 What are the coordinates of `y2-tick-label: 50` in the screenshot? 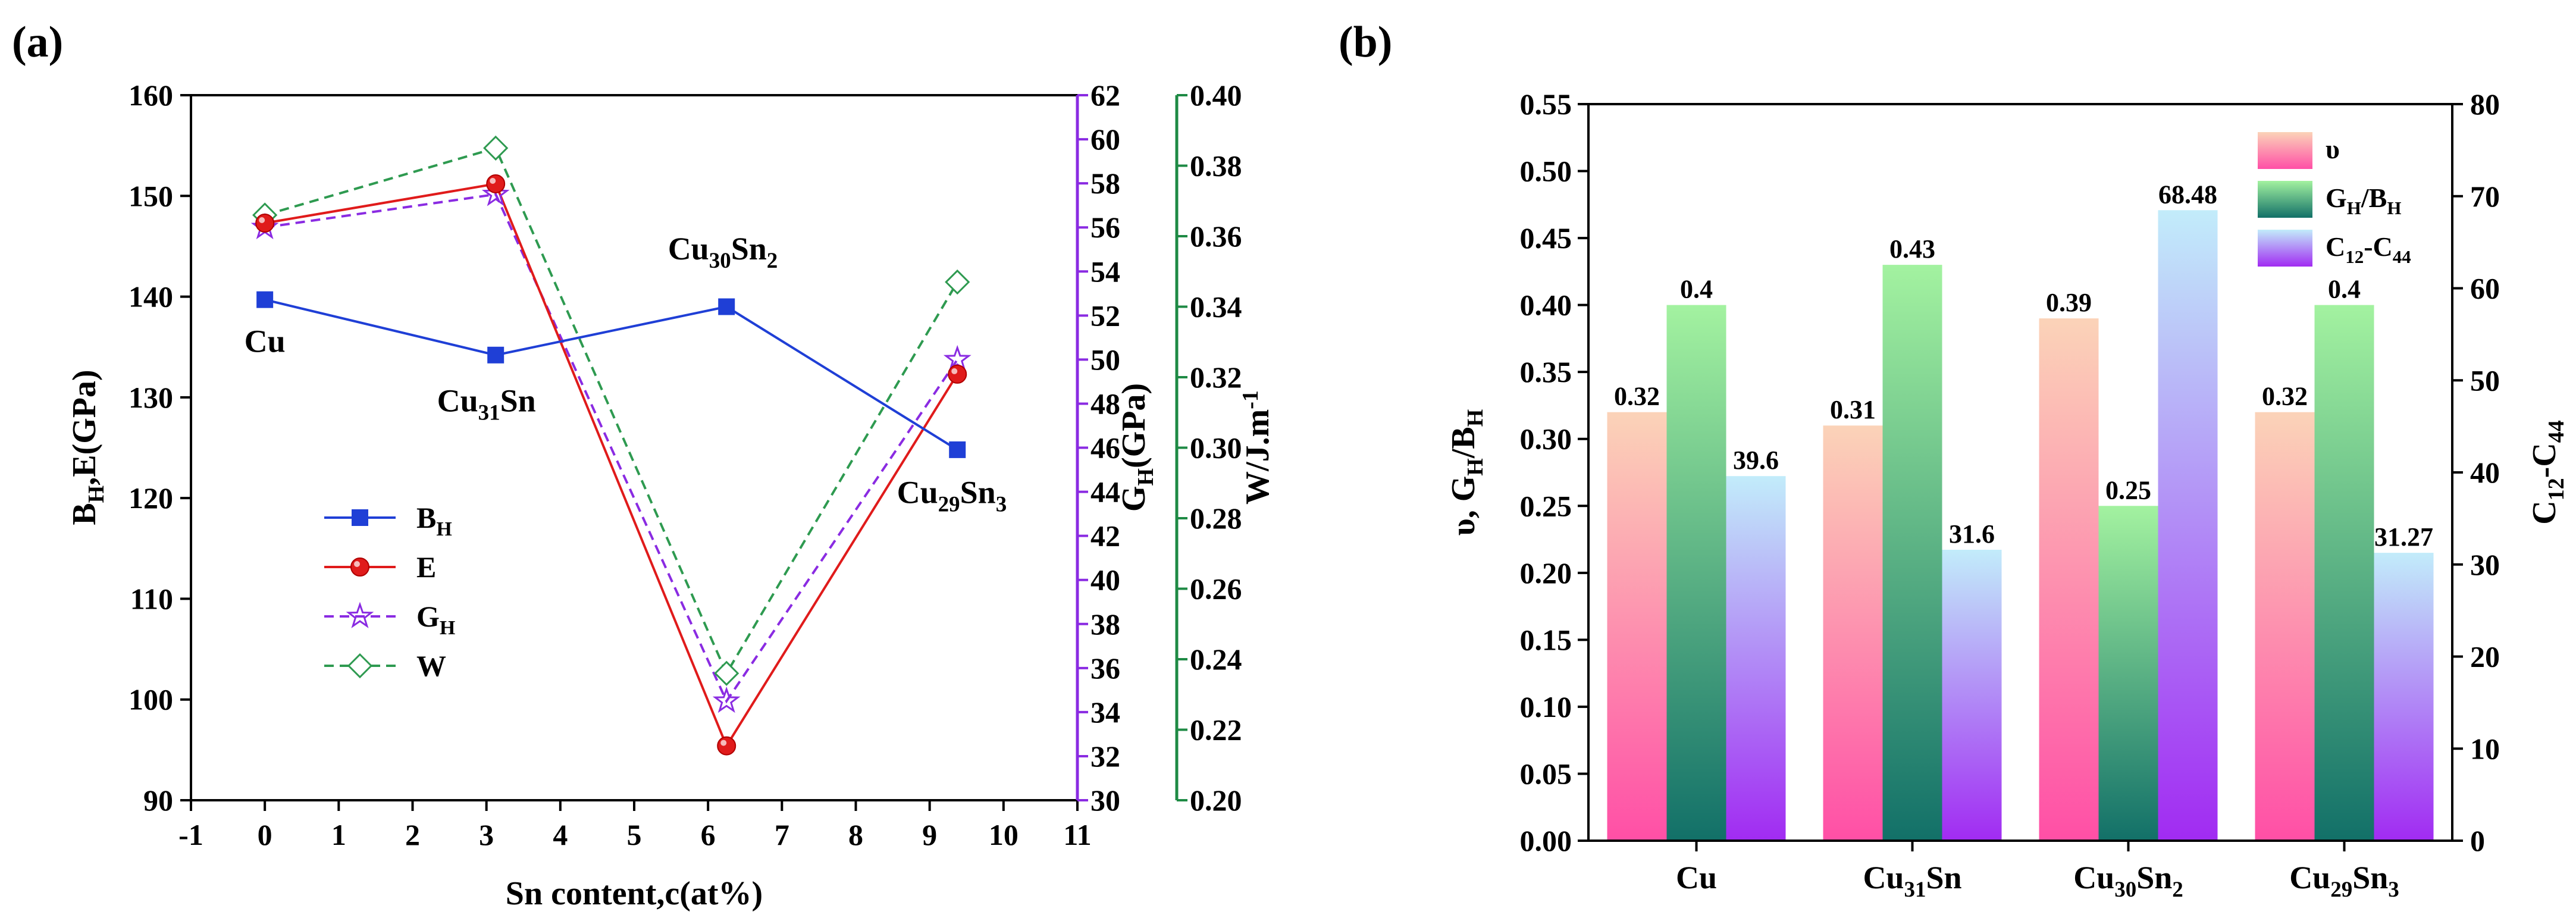 It's located at (2485, 380).